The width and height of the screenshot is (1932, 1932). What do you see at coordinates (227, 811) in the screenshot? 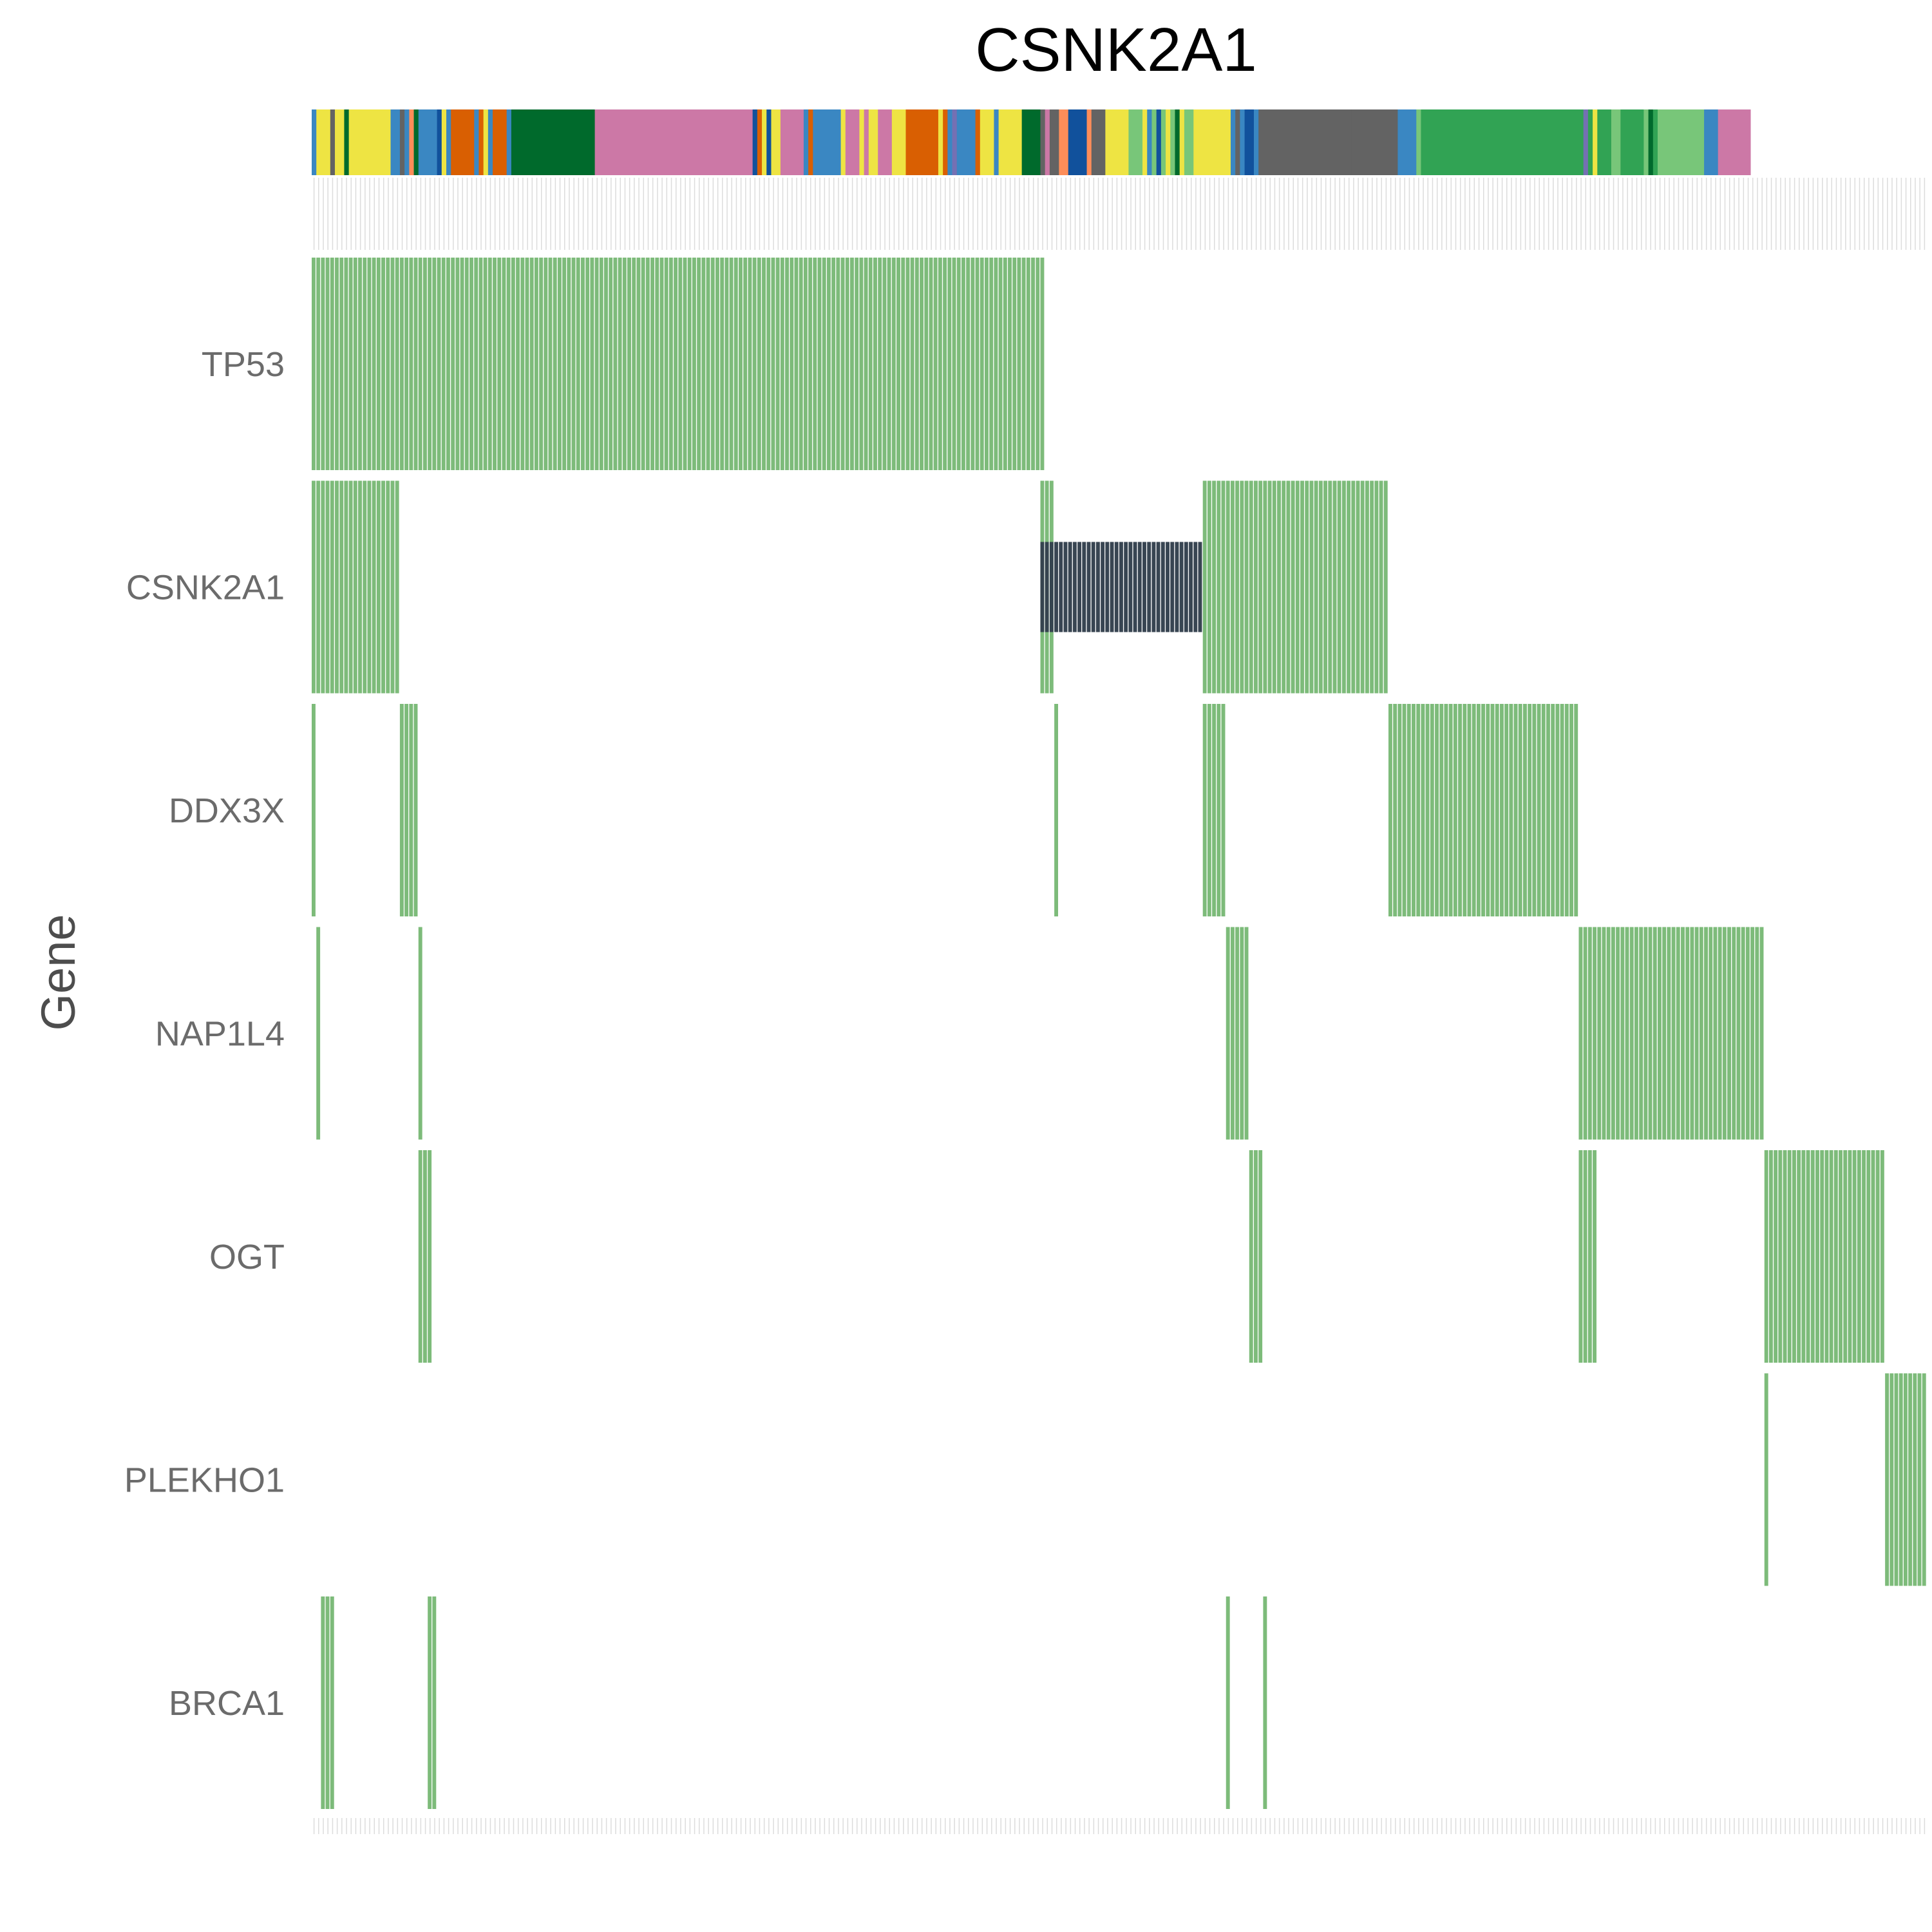
I see `gene-label-ddx3x: DDX3X` at bounding box center [227, 811].